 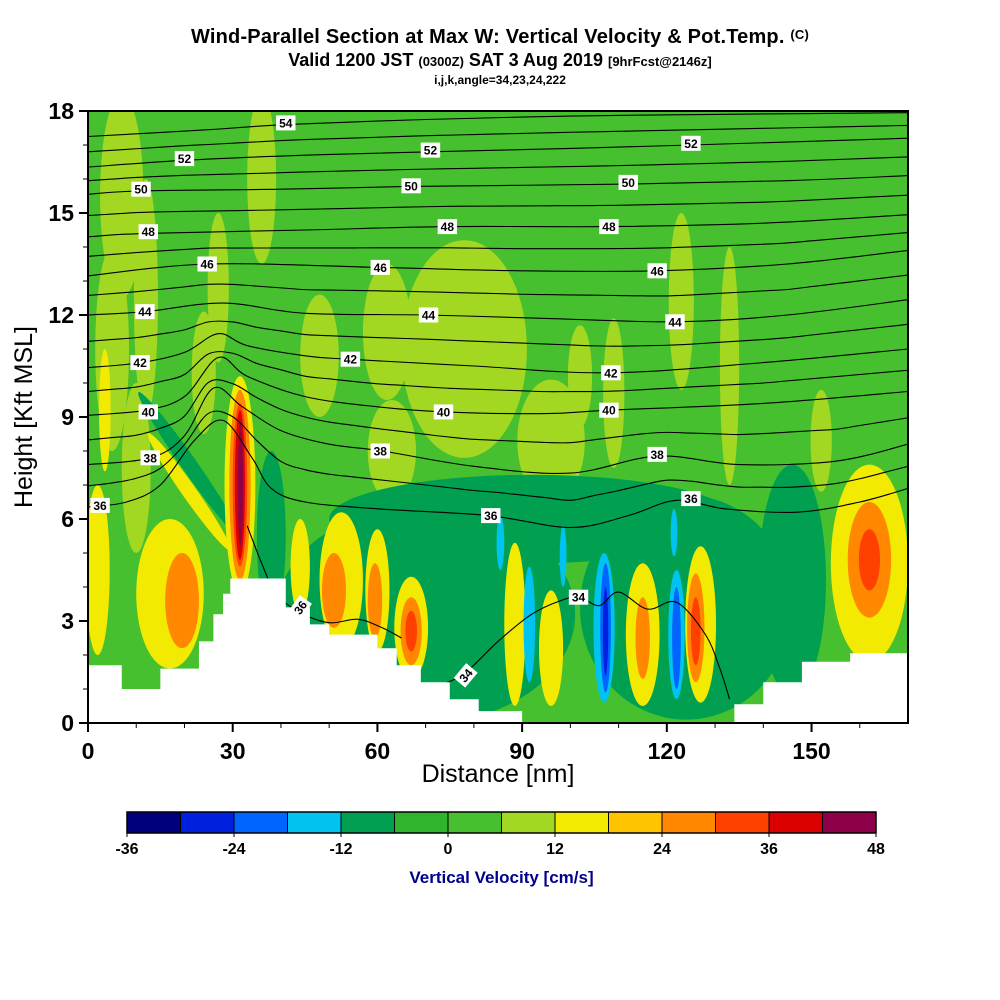 What do you see at coordinates (61, 213) in the screenshot?
I see `y-tick-label: 15` at bounding box center [61, 213].